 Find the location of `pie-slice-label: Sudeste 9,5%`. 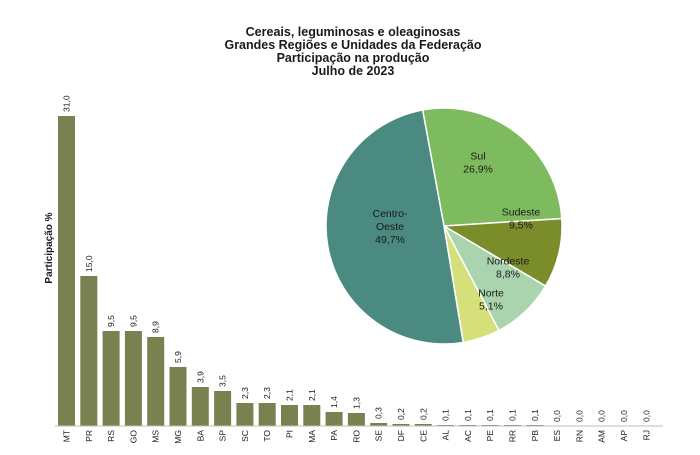

pie-slice-label: Sudeste 9,5% is located at coordinates (521, 219).